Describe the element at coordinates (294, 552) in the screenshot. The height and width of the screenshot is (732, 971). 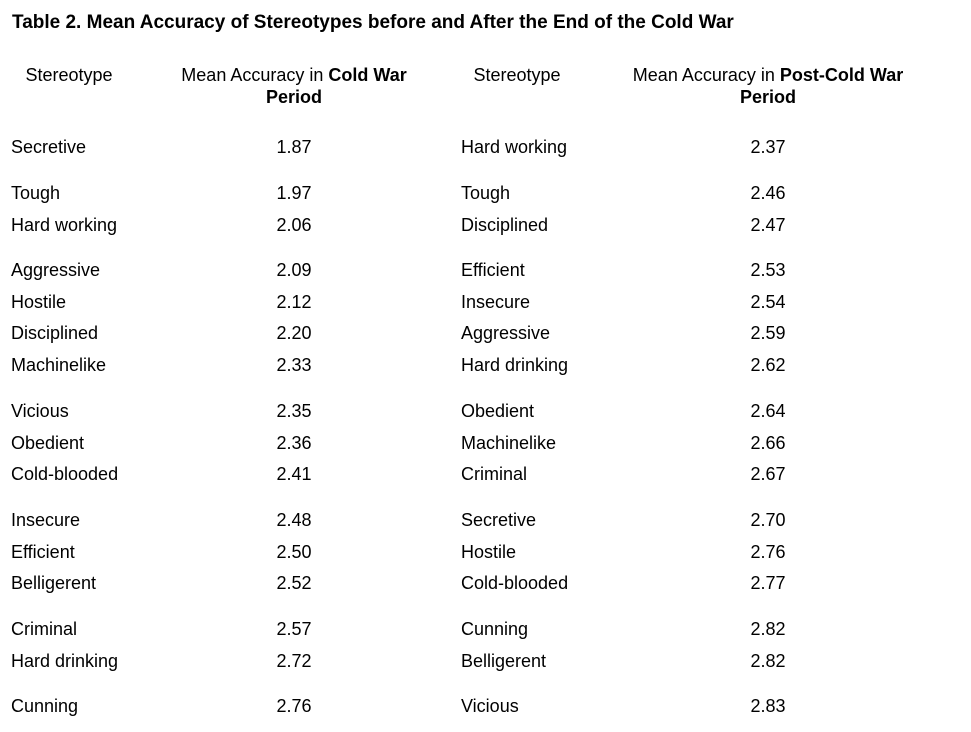
I see `cold-war-value: 2.50` at that location.